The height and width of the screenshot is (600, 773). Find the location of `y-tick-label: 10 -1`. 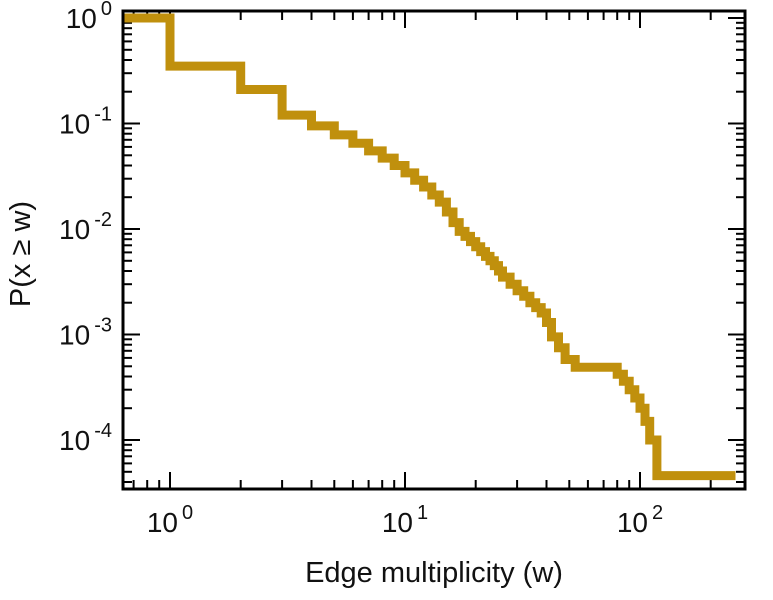

y-tick-label: 10 -1 is located at coordinates (85, 122).